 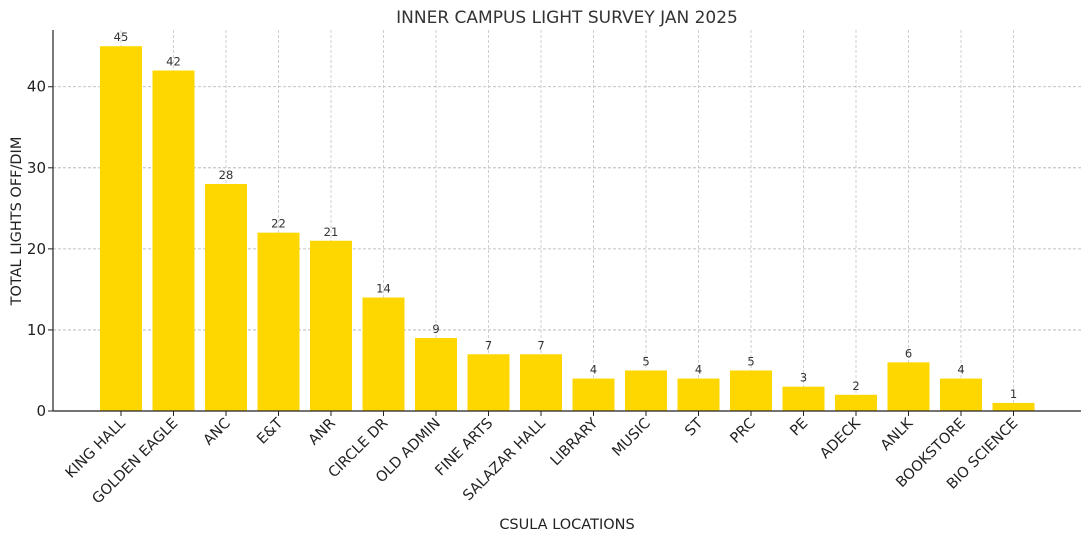 What do you see at coordinates (908, 353) in the screenshot?
I see `data-label: 6` at bounding box center [908, 353].